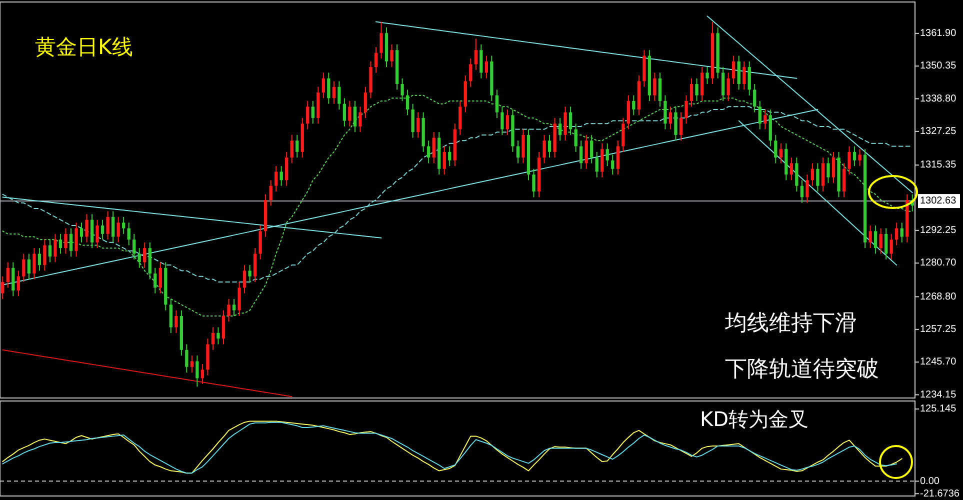 This screenshot has height=500, width=963. What do you see at coordinates (938, 409) in the screenshot?
I see `y-tick-label: 125.145` at bounding box center [938, 409].